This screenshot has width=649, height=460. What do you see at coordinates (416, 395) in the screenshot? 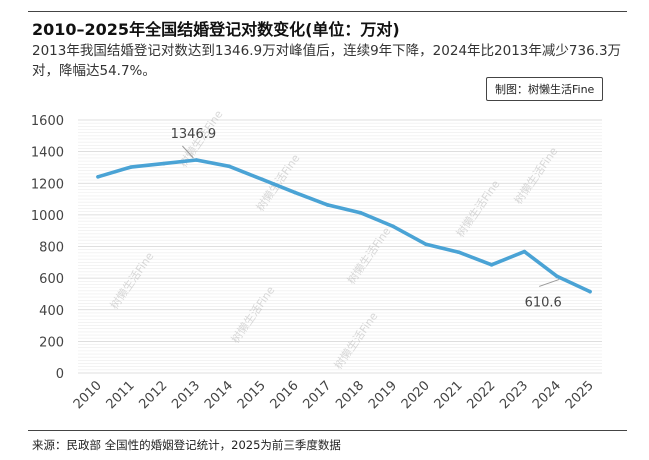
I see `x-tick-label: 2020` at bounding box center [416, 395].